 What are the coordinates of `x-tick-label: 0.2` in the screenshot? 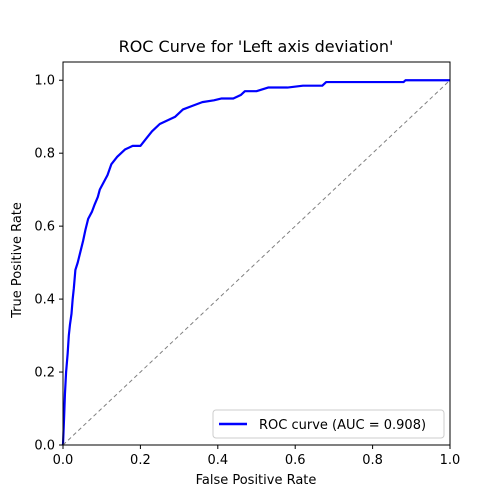 It's located at (140, 460).